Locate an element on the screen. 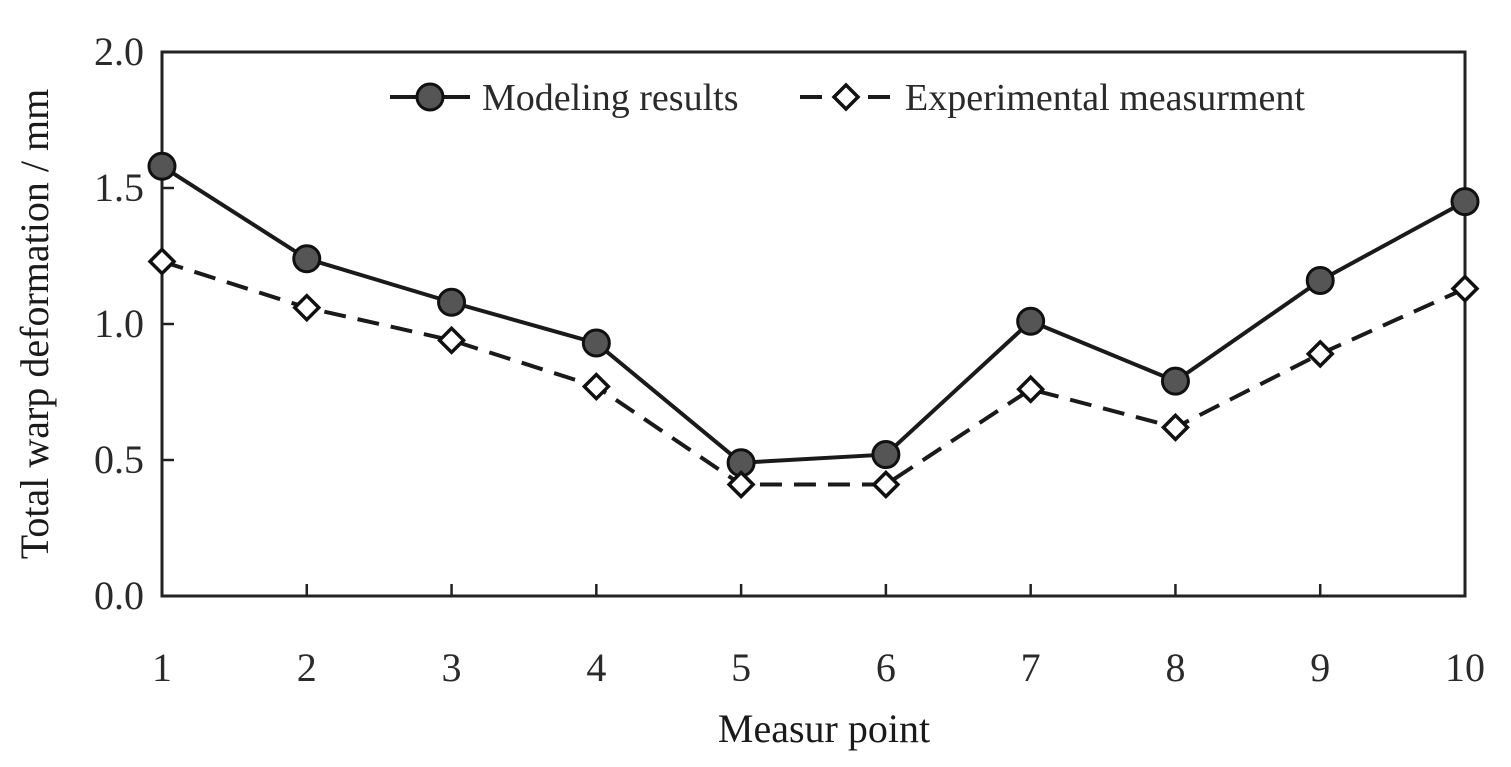  x-tick-label: 10 is located at coordinates (1465, 667).